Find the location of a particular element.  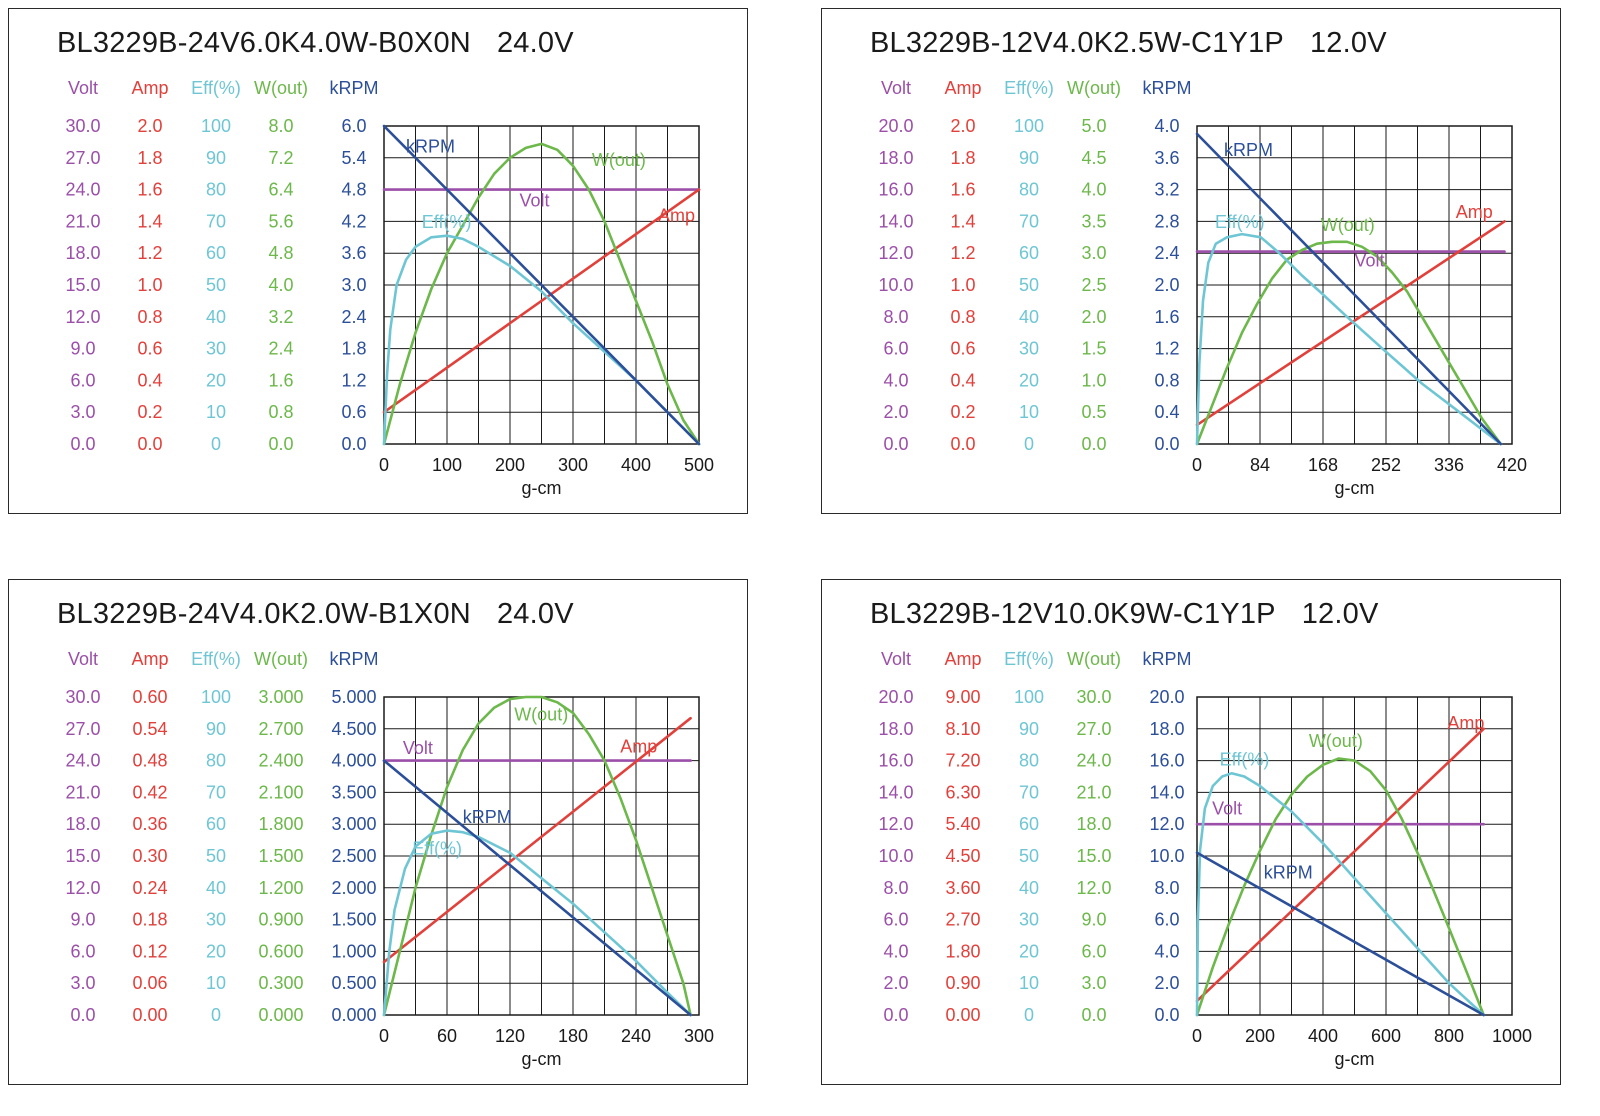

y-tick-label-krpm: 4.2 is located at coordinates (353, 221).